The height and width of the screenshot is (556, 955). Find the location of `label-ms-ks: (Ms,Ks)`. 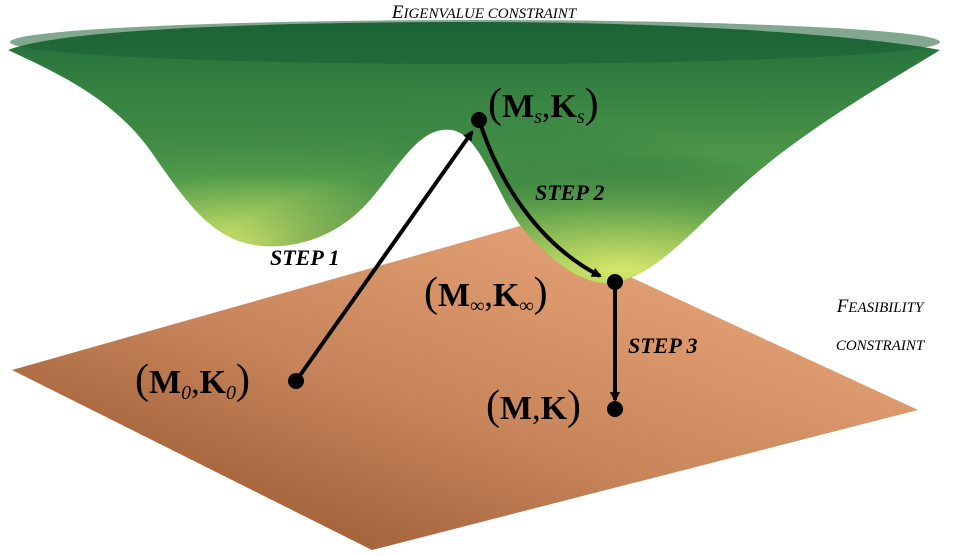

label-ms-ks: (Ms,Ks) is located at coordinates (543, 104).